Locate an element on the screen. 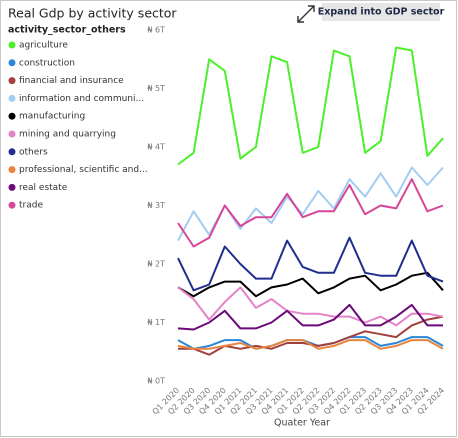 This screenshot has width=458, height=438. legend-label: real estate is located at coordinates (43, 188).